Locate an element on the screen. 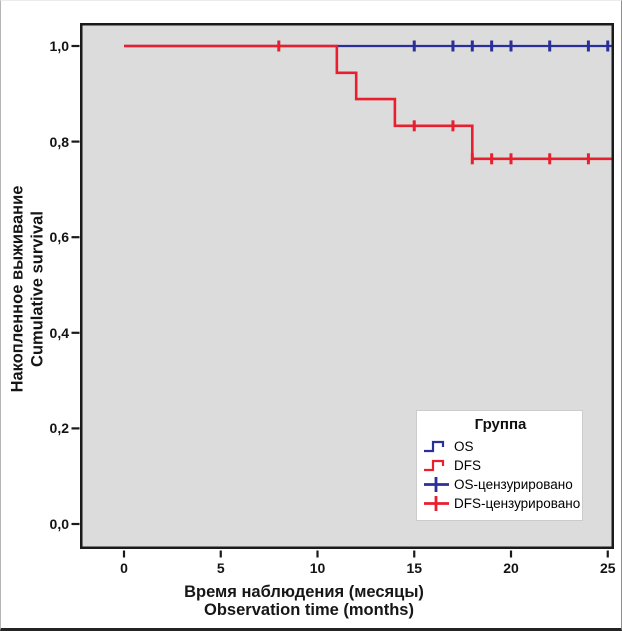 The height and width of the screenshot is (631, 622). y-tick-label: 0,6 is located at coordinates (59, 237).